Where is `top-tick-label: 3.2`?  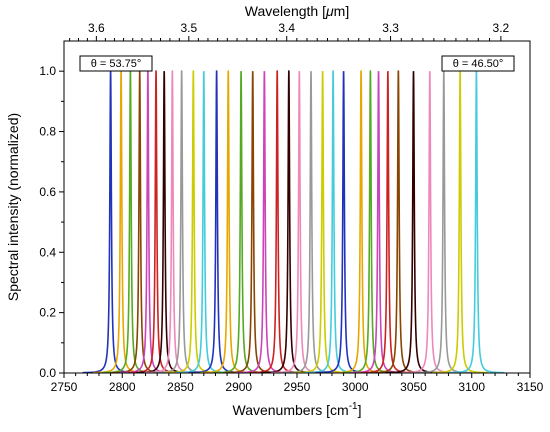 top-tick-label: 3.2 is located at coordinates (501, 28).